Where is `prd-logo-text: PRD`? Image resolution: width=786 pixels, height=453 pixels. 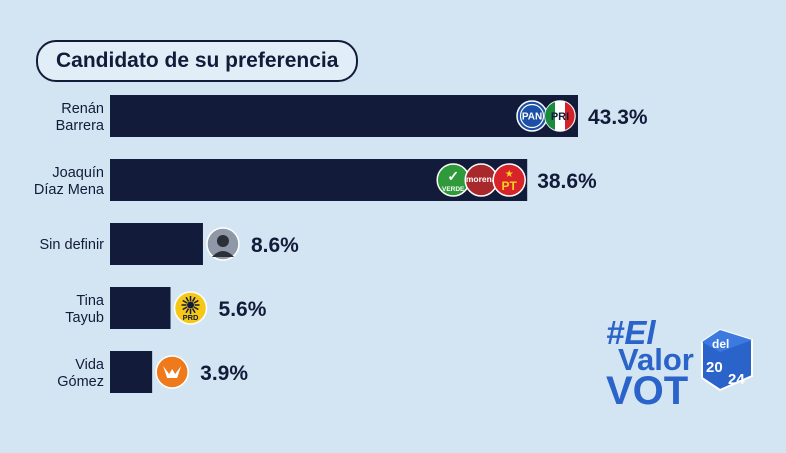 prd-logo-text: PRD is located at coordinates (191, 317).